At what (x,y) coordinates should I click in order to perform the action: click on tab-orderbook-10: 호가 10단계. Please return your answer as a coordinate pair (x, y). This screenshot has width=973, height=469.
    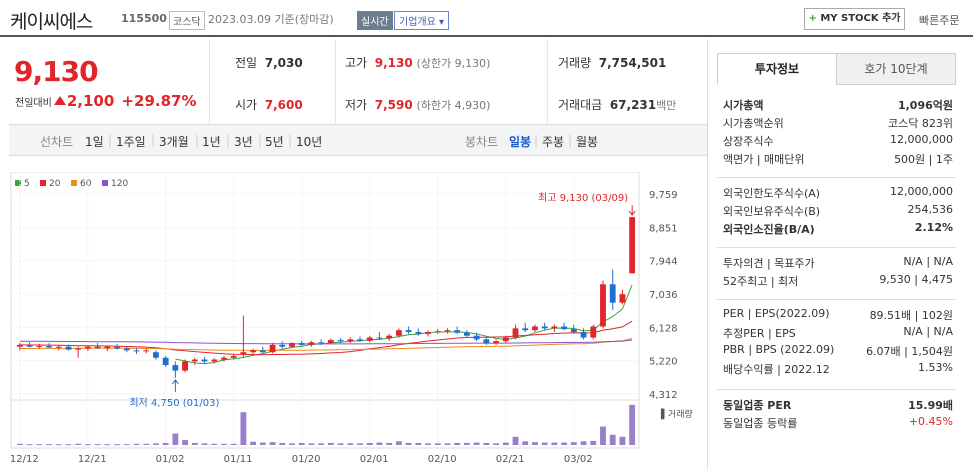
    Looking at the image, I should click on (896, 69).